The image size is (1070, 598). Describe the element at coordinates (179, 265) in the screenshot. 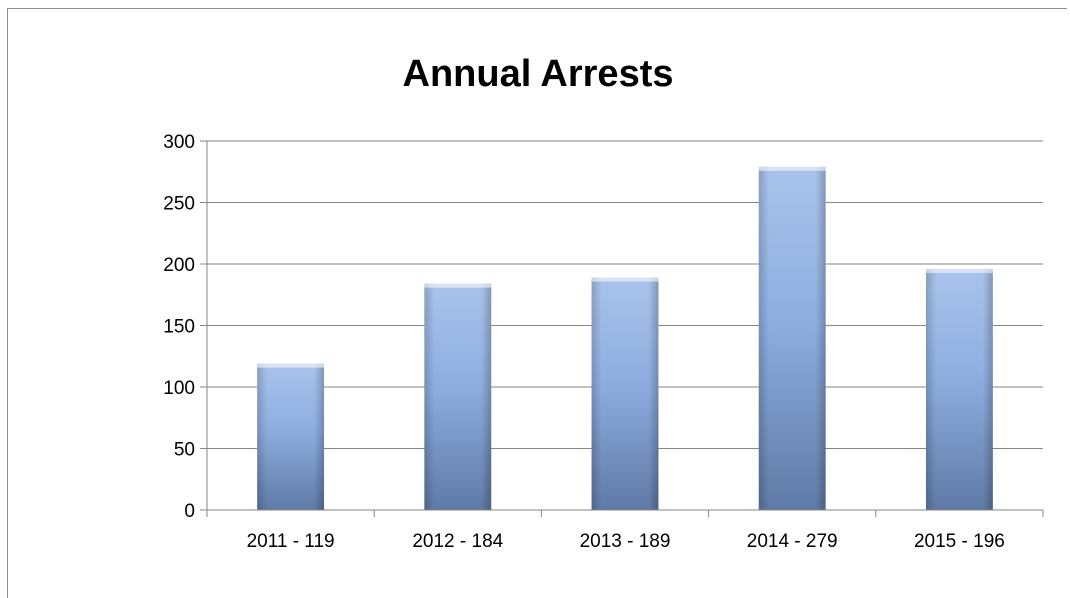

I see `y-tick-label: 200` at that location.